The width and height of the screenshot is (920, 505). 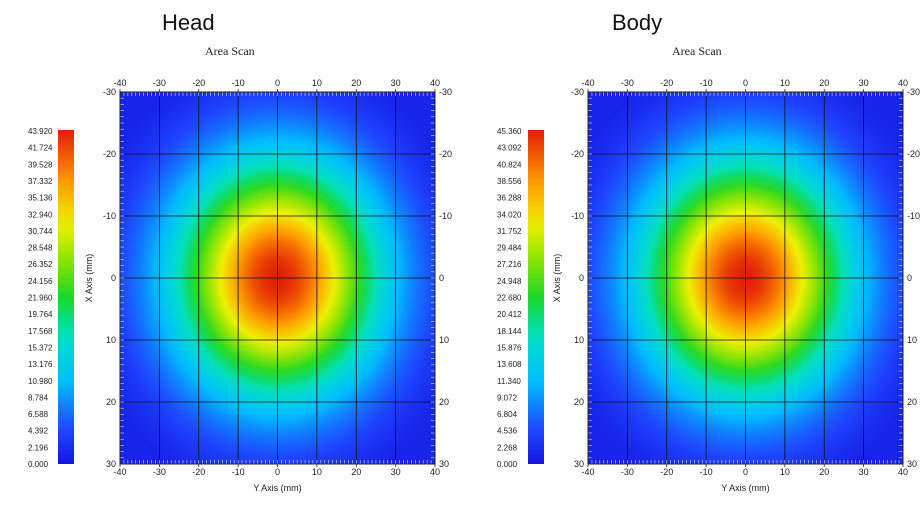 What do you see at coordinates (745, 83) in the screenshot?
I see `x-tick-label-top: 0` at bounding box center [745, 83].